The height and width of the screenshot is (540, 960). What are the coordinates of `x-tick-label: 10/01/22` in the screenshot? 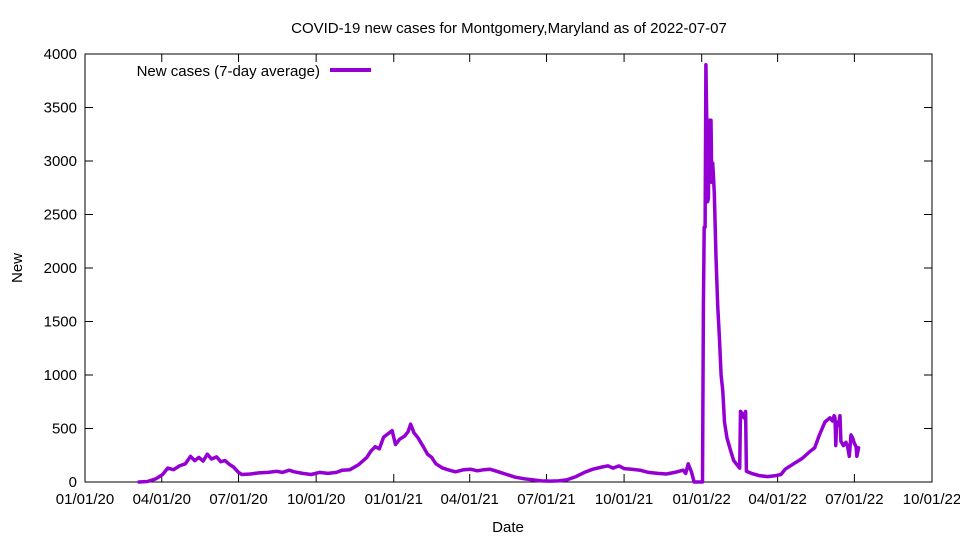 It's located at (931, 499).